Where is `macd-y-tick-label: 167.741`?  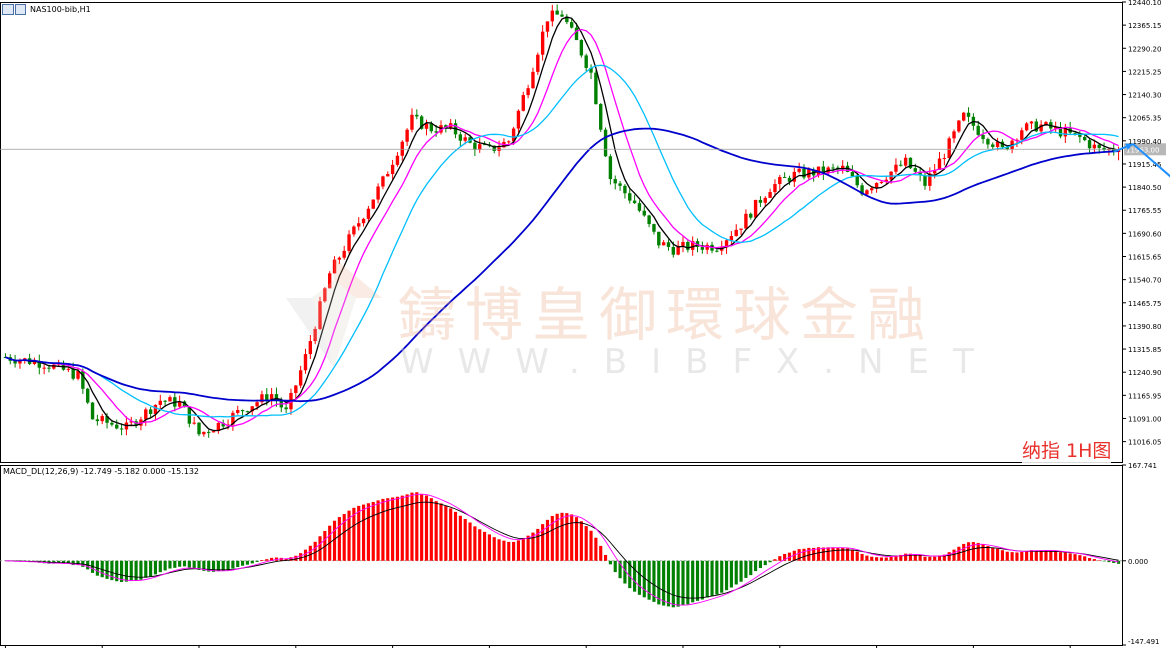
macd-y-tick-label: 167.741 is located at coordinates (1142, 466).